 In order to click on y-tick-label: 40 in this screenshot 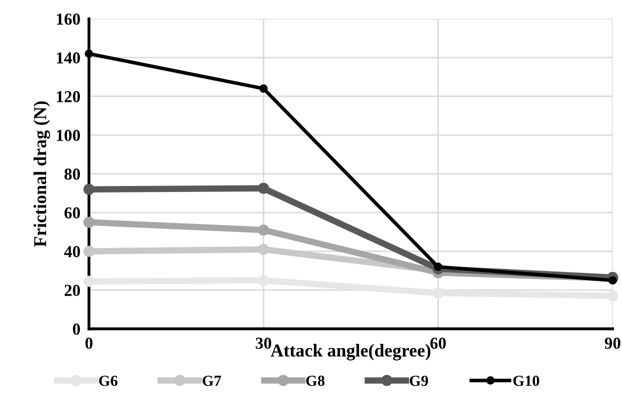, I will do `click(72, 252)`.